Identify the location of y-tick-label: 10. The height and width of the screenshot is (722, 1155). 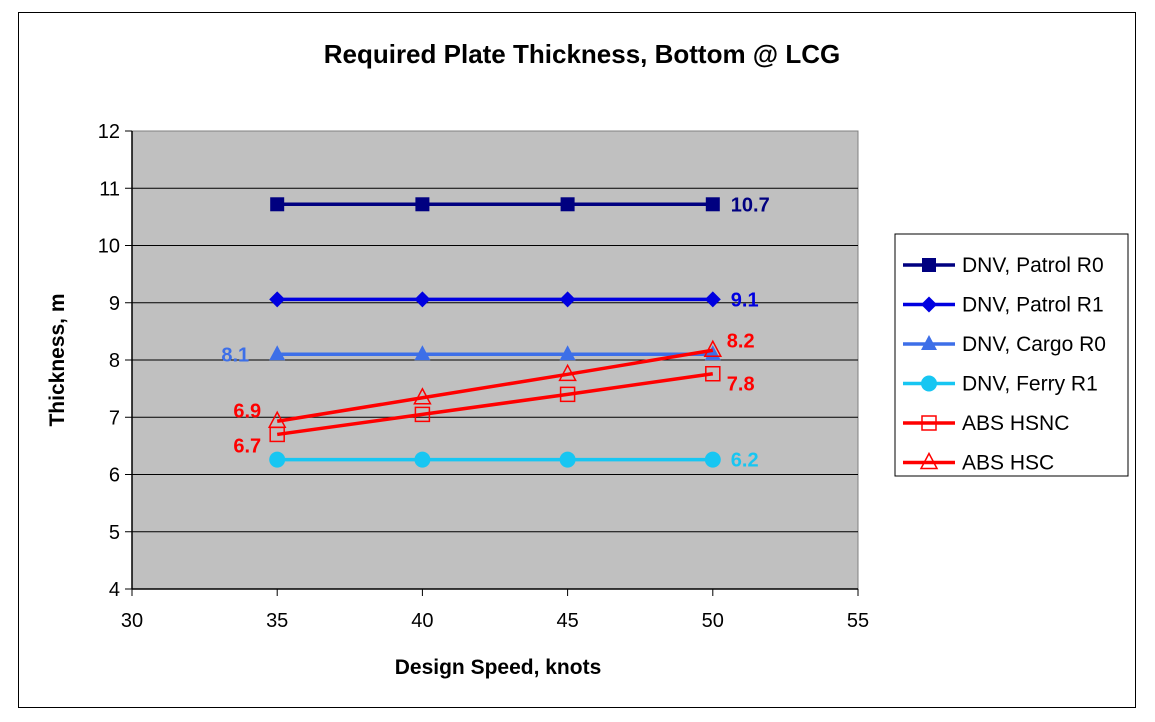
(109, 247).